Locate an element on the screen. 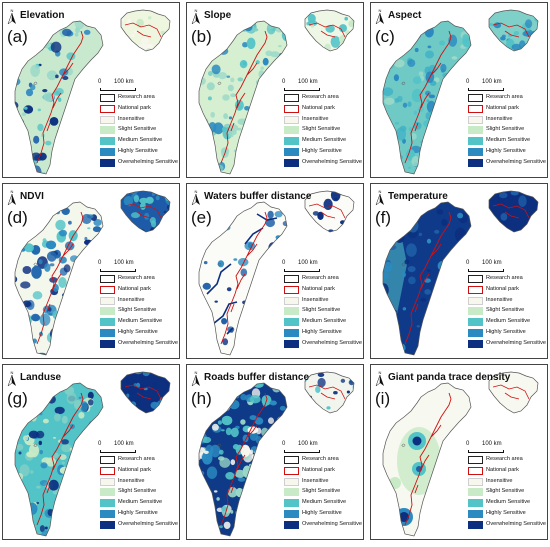  legend-label: Slight Sensitive is located at coordinates (321, 310).